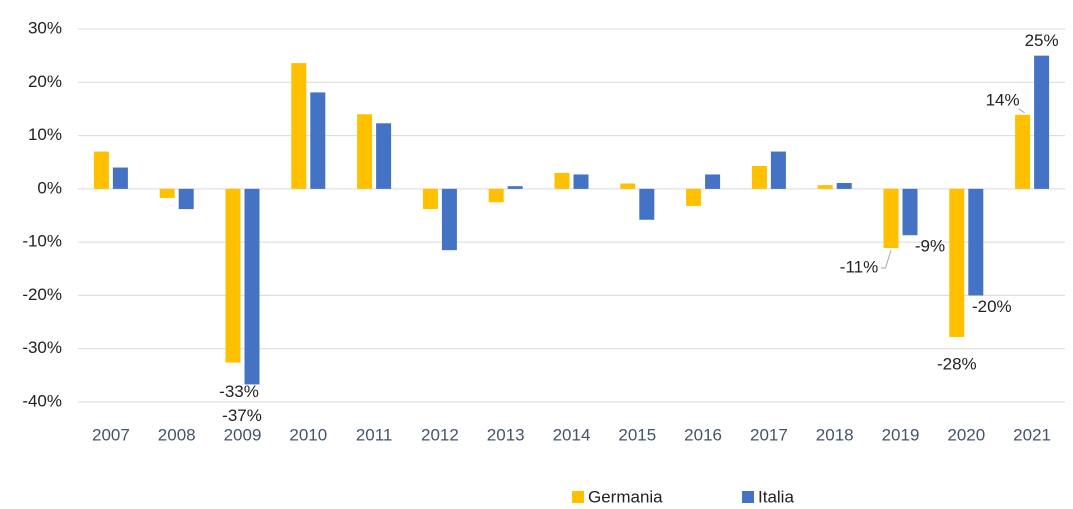 The image size is (1073, 509). I want to click on y-tick-label: -40%, so click(42, 400).